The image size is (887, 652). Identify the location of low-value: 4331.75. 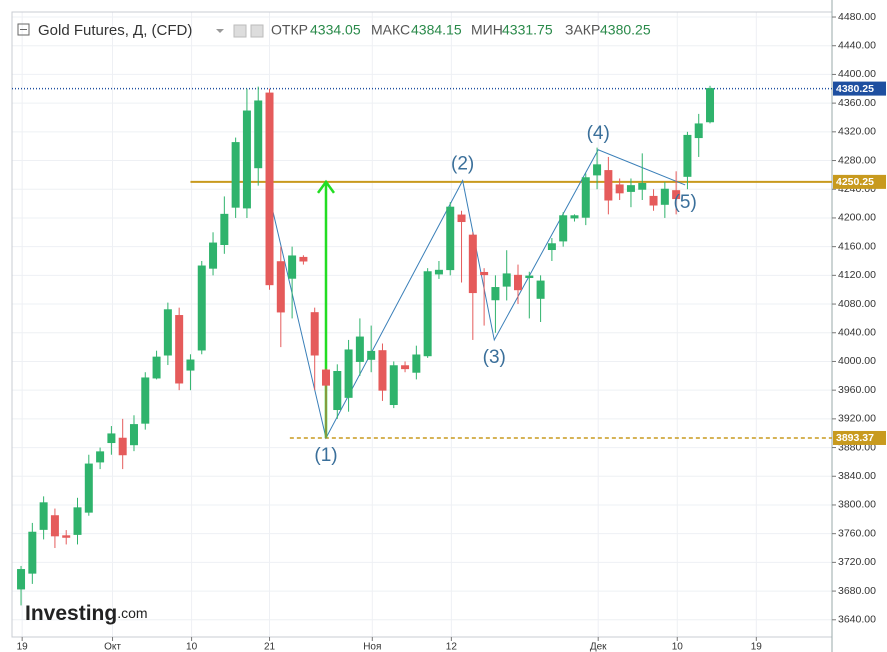
(527, 30).